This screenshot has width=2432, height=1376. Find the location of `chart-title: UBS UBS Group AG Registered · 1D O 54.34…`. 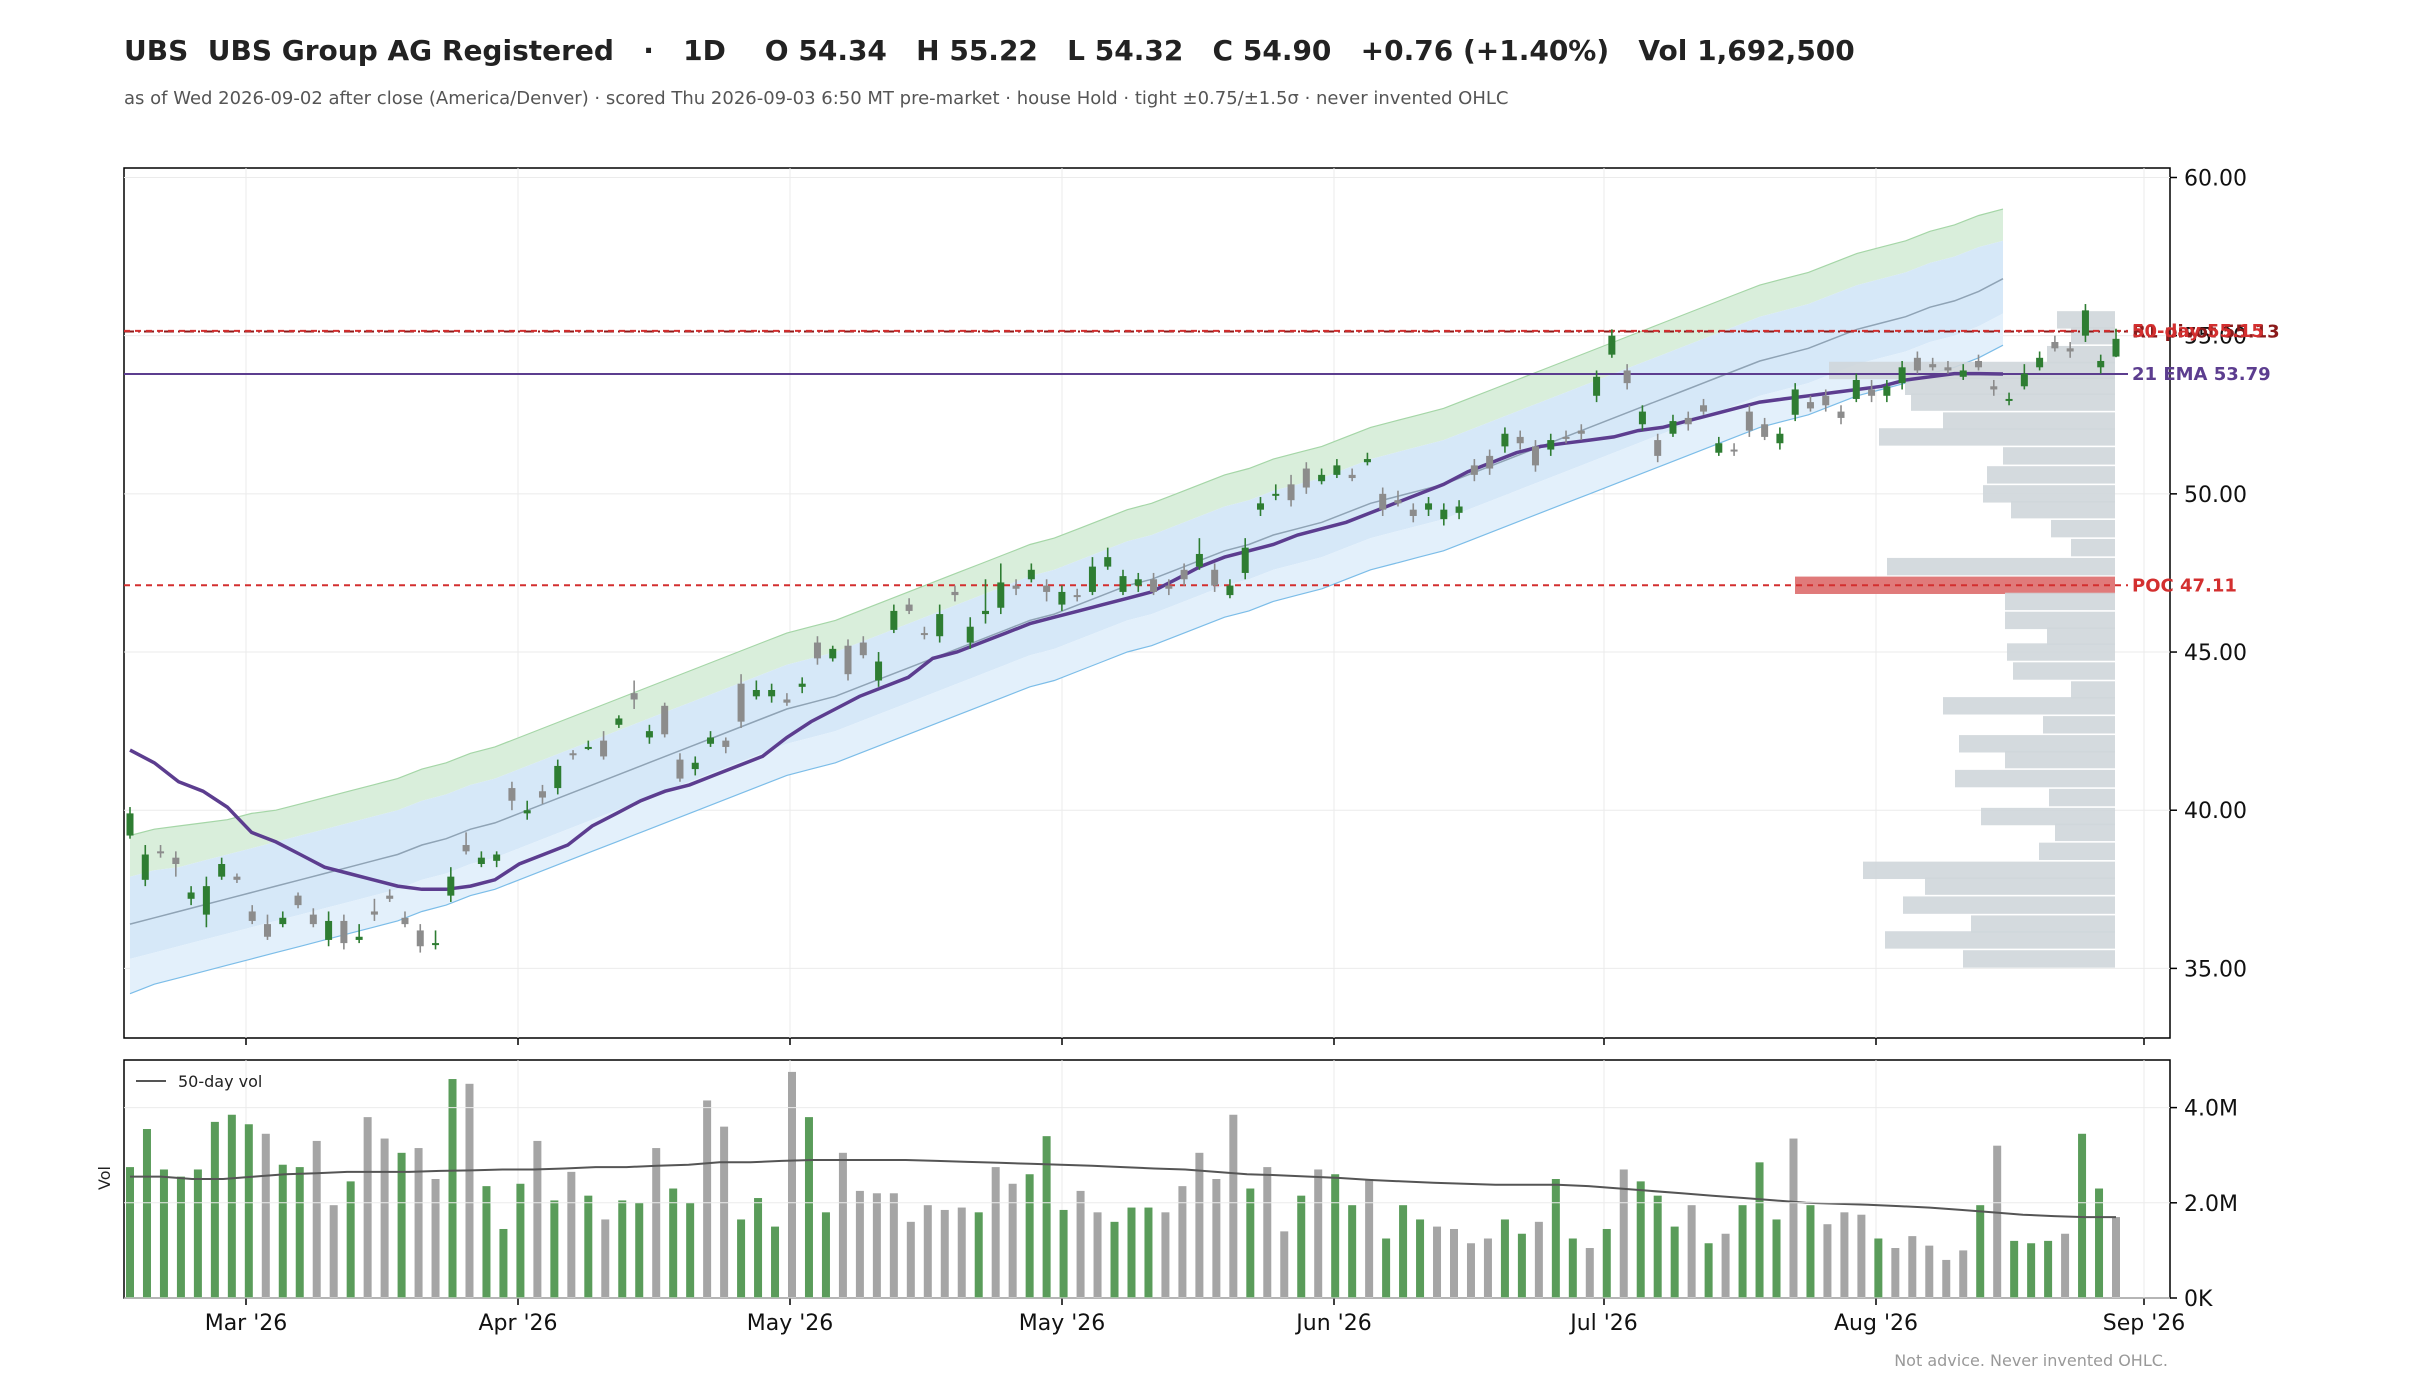

chart-title: UBS UBS Group AG Registered · 1D O 54.34… is located at coordinates (989, 50).